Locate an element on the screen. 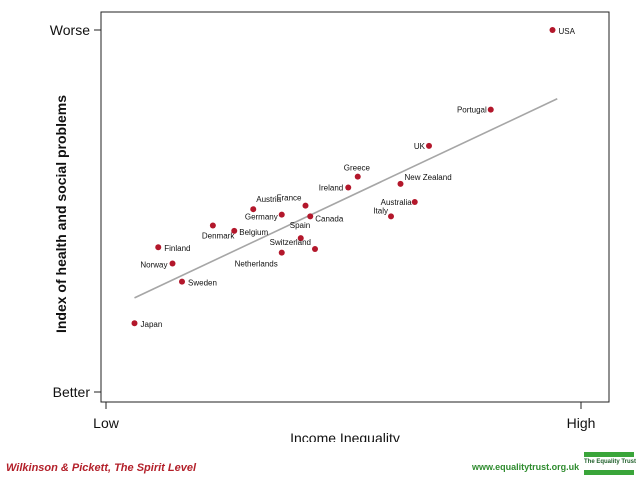 The width and height of the screenshot is (639, 479). credit-text: Wilkinson & Pickett, The Spirit Level is located at coordinates (101, 468).